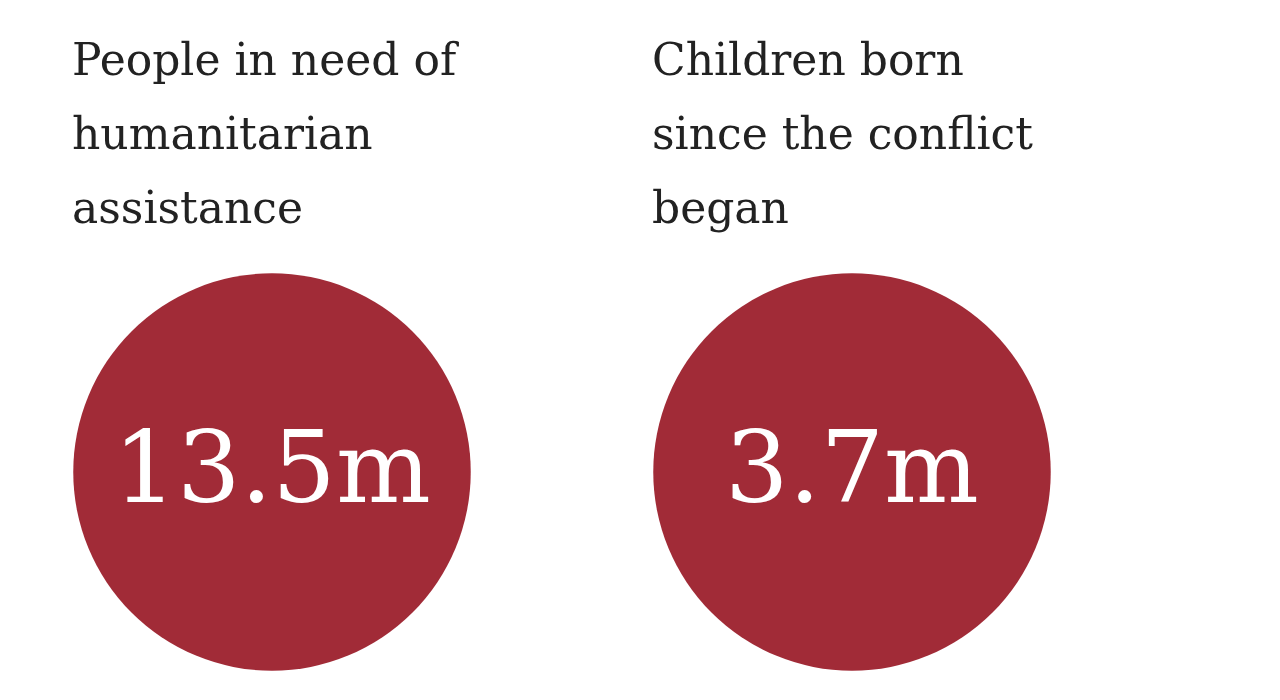 Image resolution: width=1280 pixels, height=700 pixels. Describe the element at coordinates (843, 133) in the screenshot. I see `text: Children born since the conflict began` at that location.